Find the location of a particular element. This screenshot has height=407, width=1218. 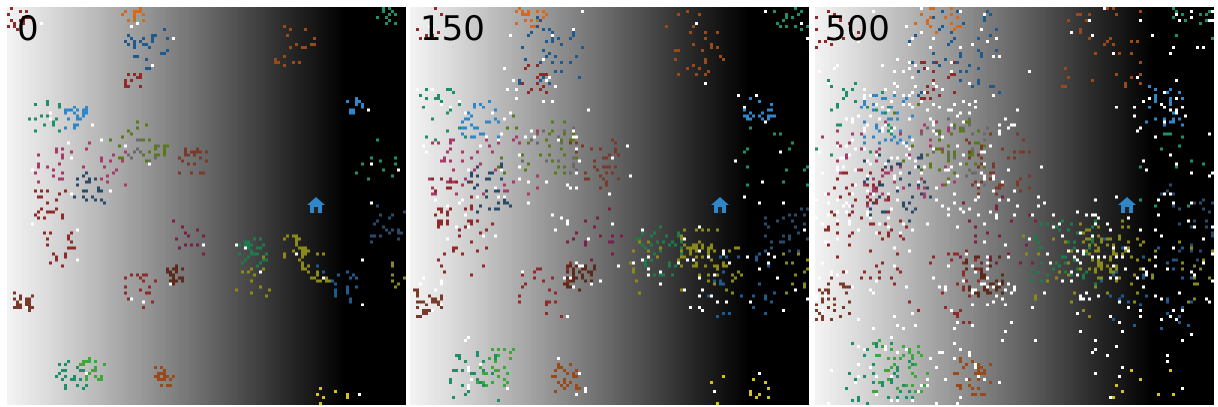

panel-label: 150 is located at coordinates (452, 29).